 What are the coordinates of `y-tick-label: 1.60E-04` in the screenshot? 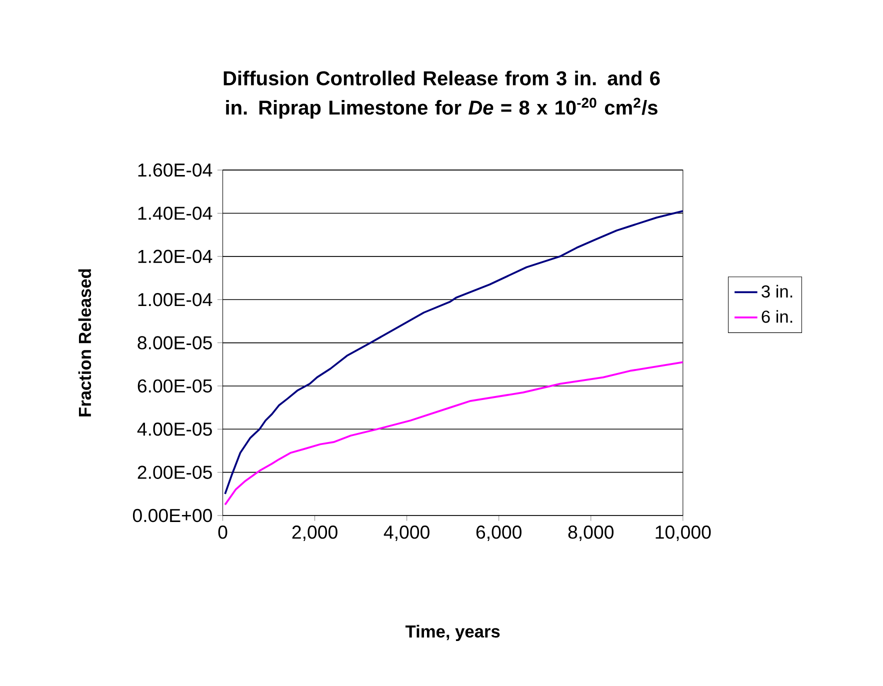 It's located at (175, 170).